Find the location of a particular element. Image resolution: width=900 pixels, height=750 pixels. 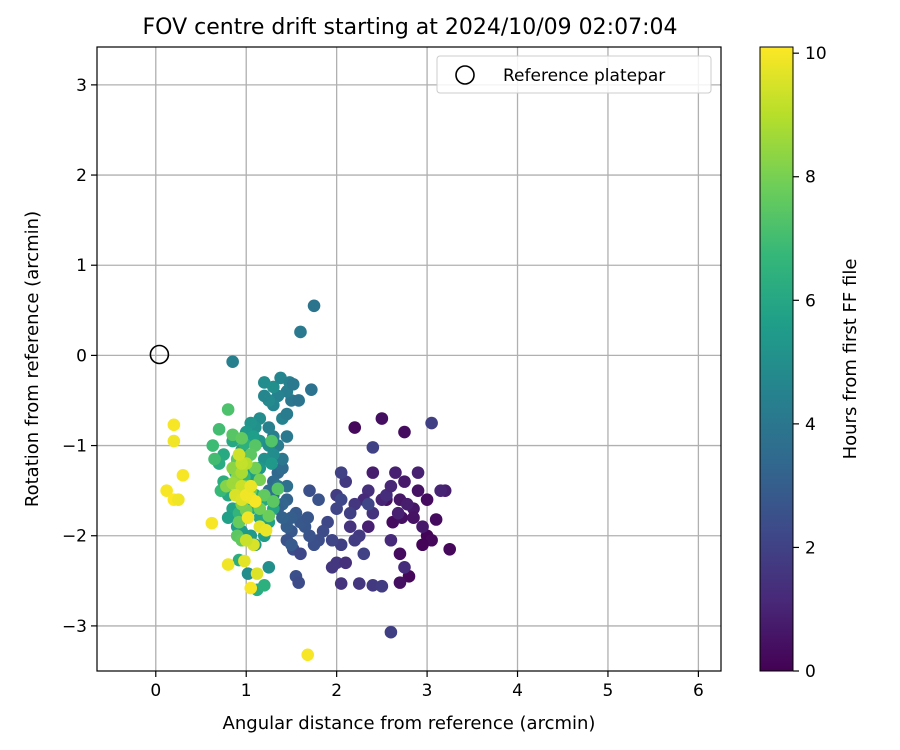

y-tick-label: 0 is located at coordinates (81, 356).